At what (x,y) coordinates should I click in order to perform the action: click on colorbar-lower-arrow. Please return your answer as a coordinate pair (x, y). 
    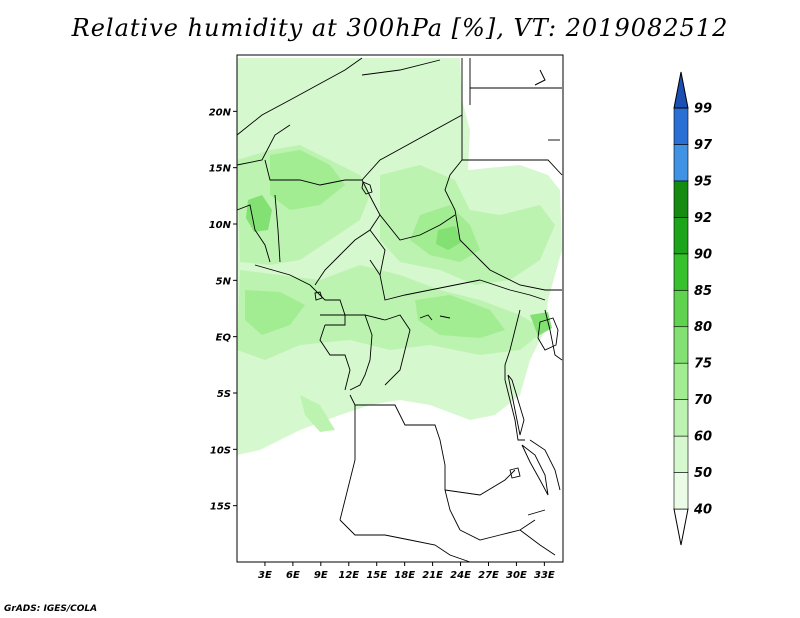
    Looking at the image, I should click on (681, 527).